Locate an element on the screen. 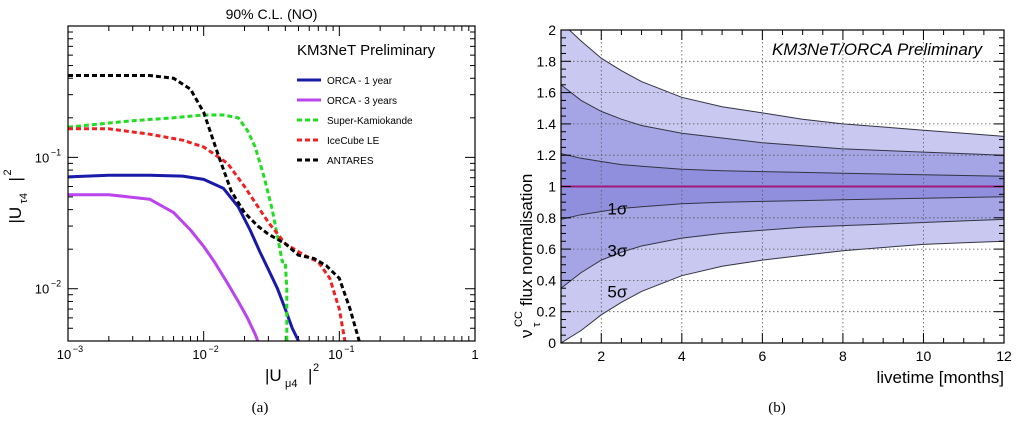 The image size is (1023, 422). y-tick-label: 1.4 is located at coordinates (547, 124).